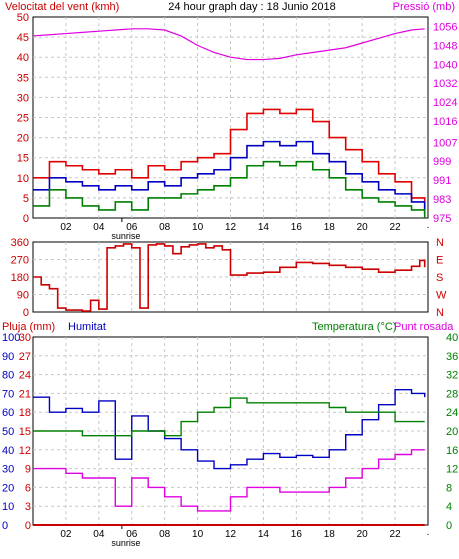 This screenshot has height=559, width=459. What do you see at coordinates (25, 376) in the screenshot?
I see `rain-tick-label: 24` at bounding box center [25, 376].